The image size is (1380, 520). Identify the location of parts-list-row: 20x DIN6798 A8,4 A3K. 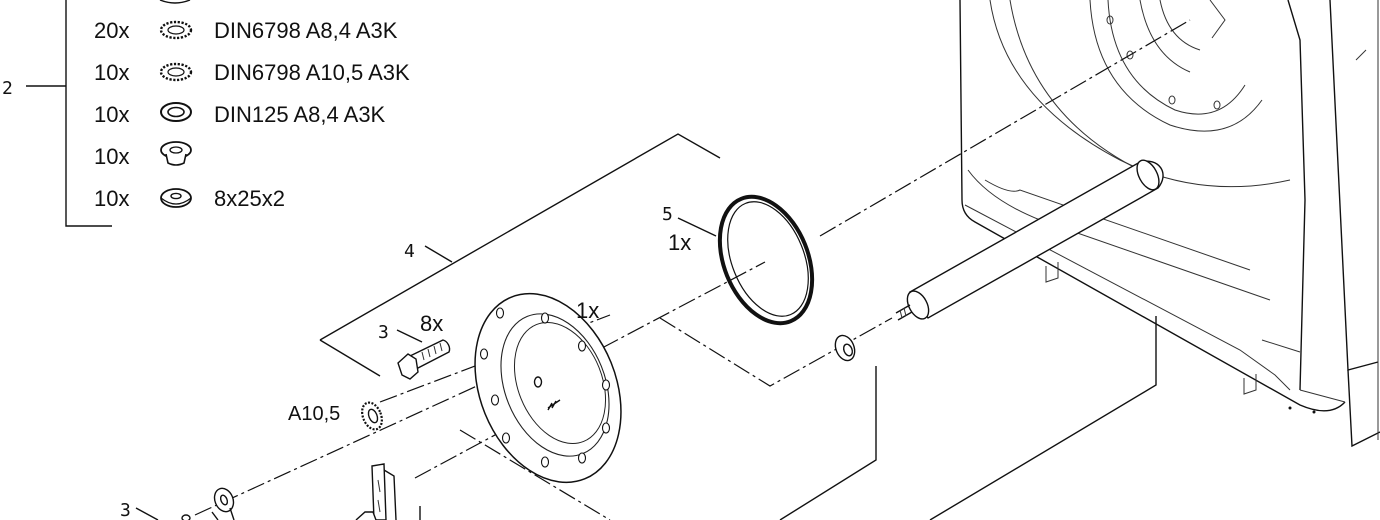
(246, 30).